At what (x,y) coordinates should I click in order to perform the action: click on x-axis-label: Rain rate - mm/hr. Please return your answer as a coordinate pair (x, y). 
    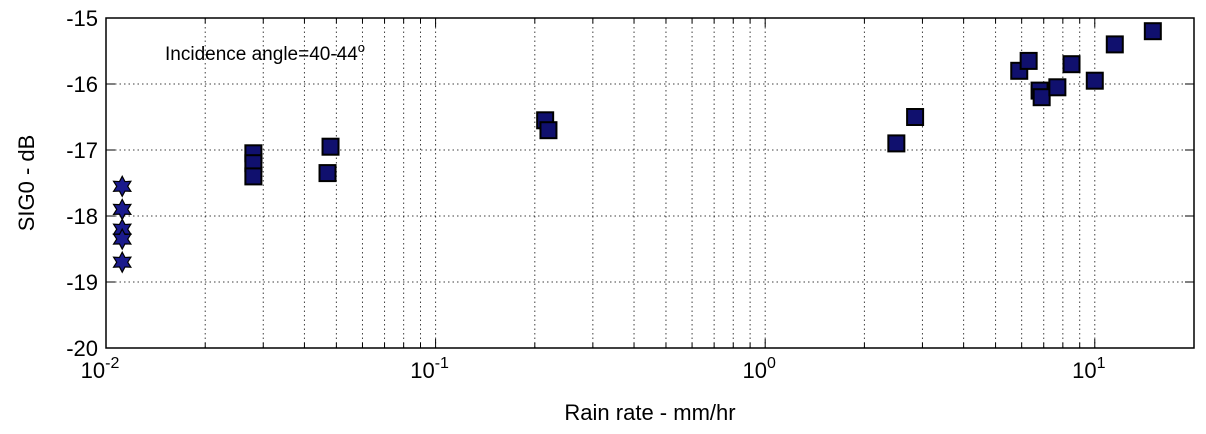
    Looking at the image, I should click on (649, 412).